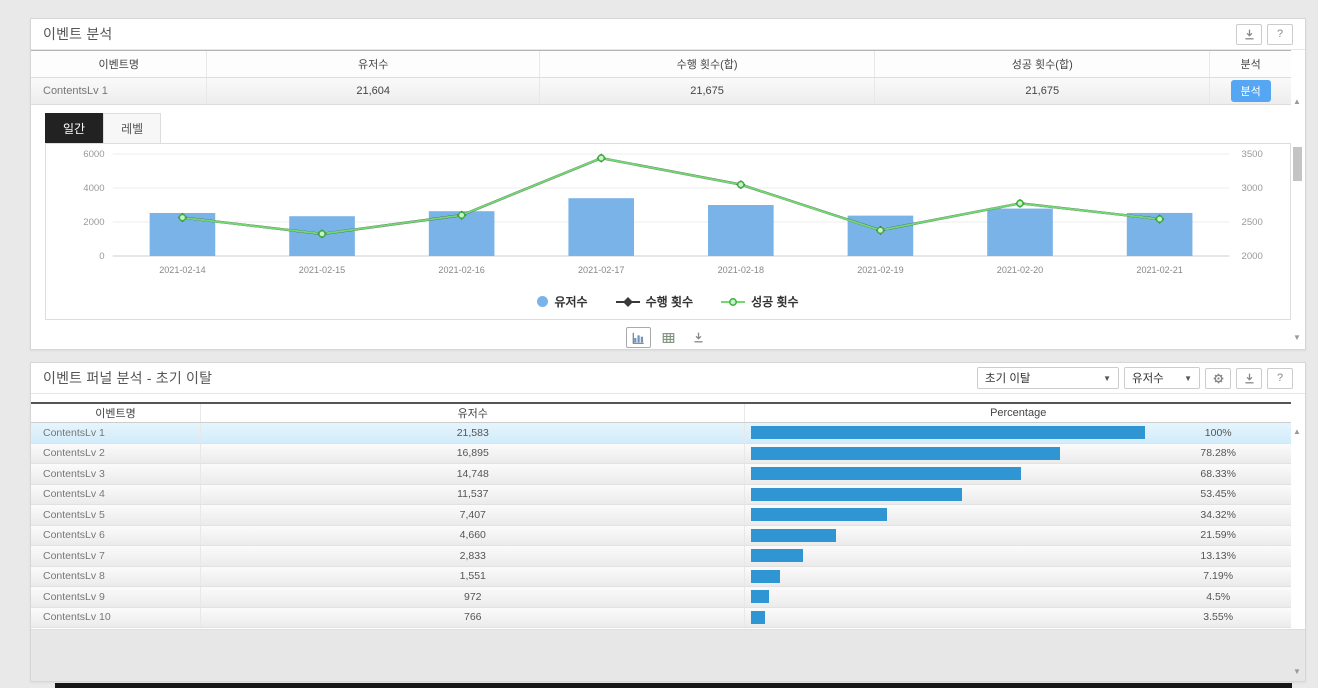 Image resolution: width=1318 pixels, height=688 pixels. Describe the element at coordinates (74, 128) in the screenshot. I see `tab-daily: 일간` at that location.